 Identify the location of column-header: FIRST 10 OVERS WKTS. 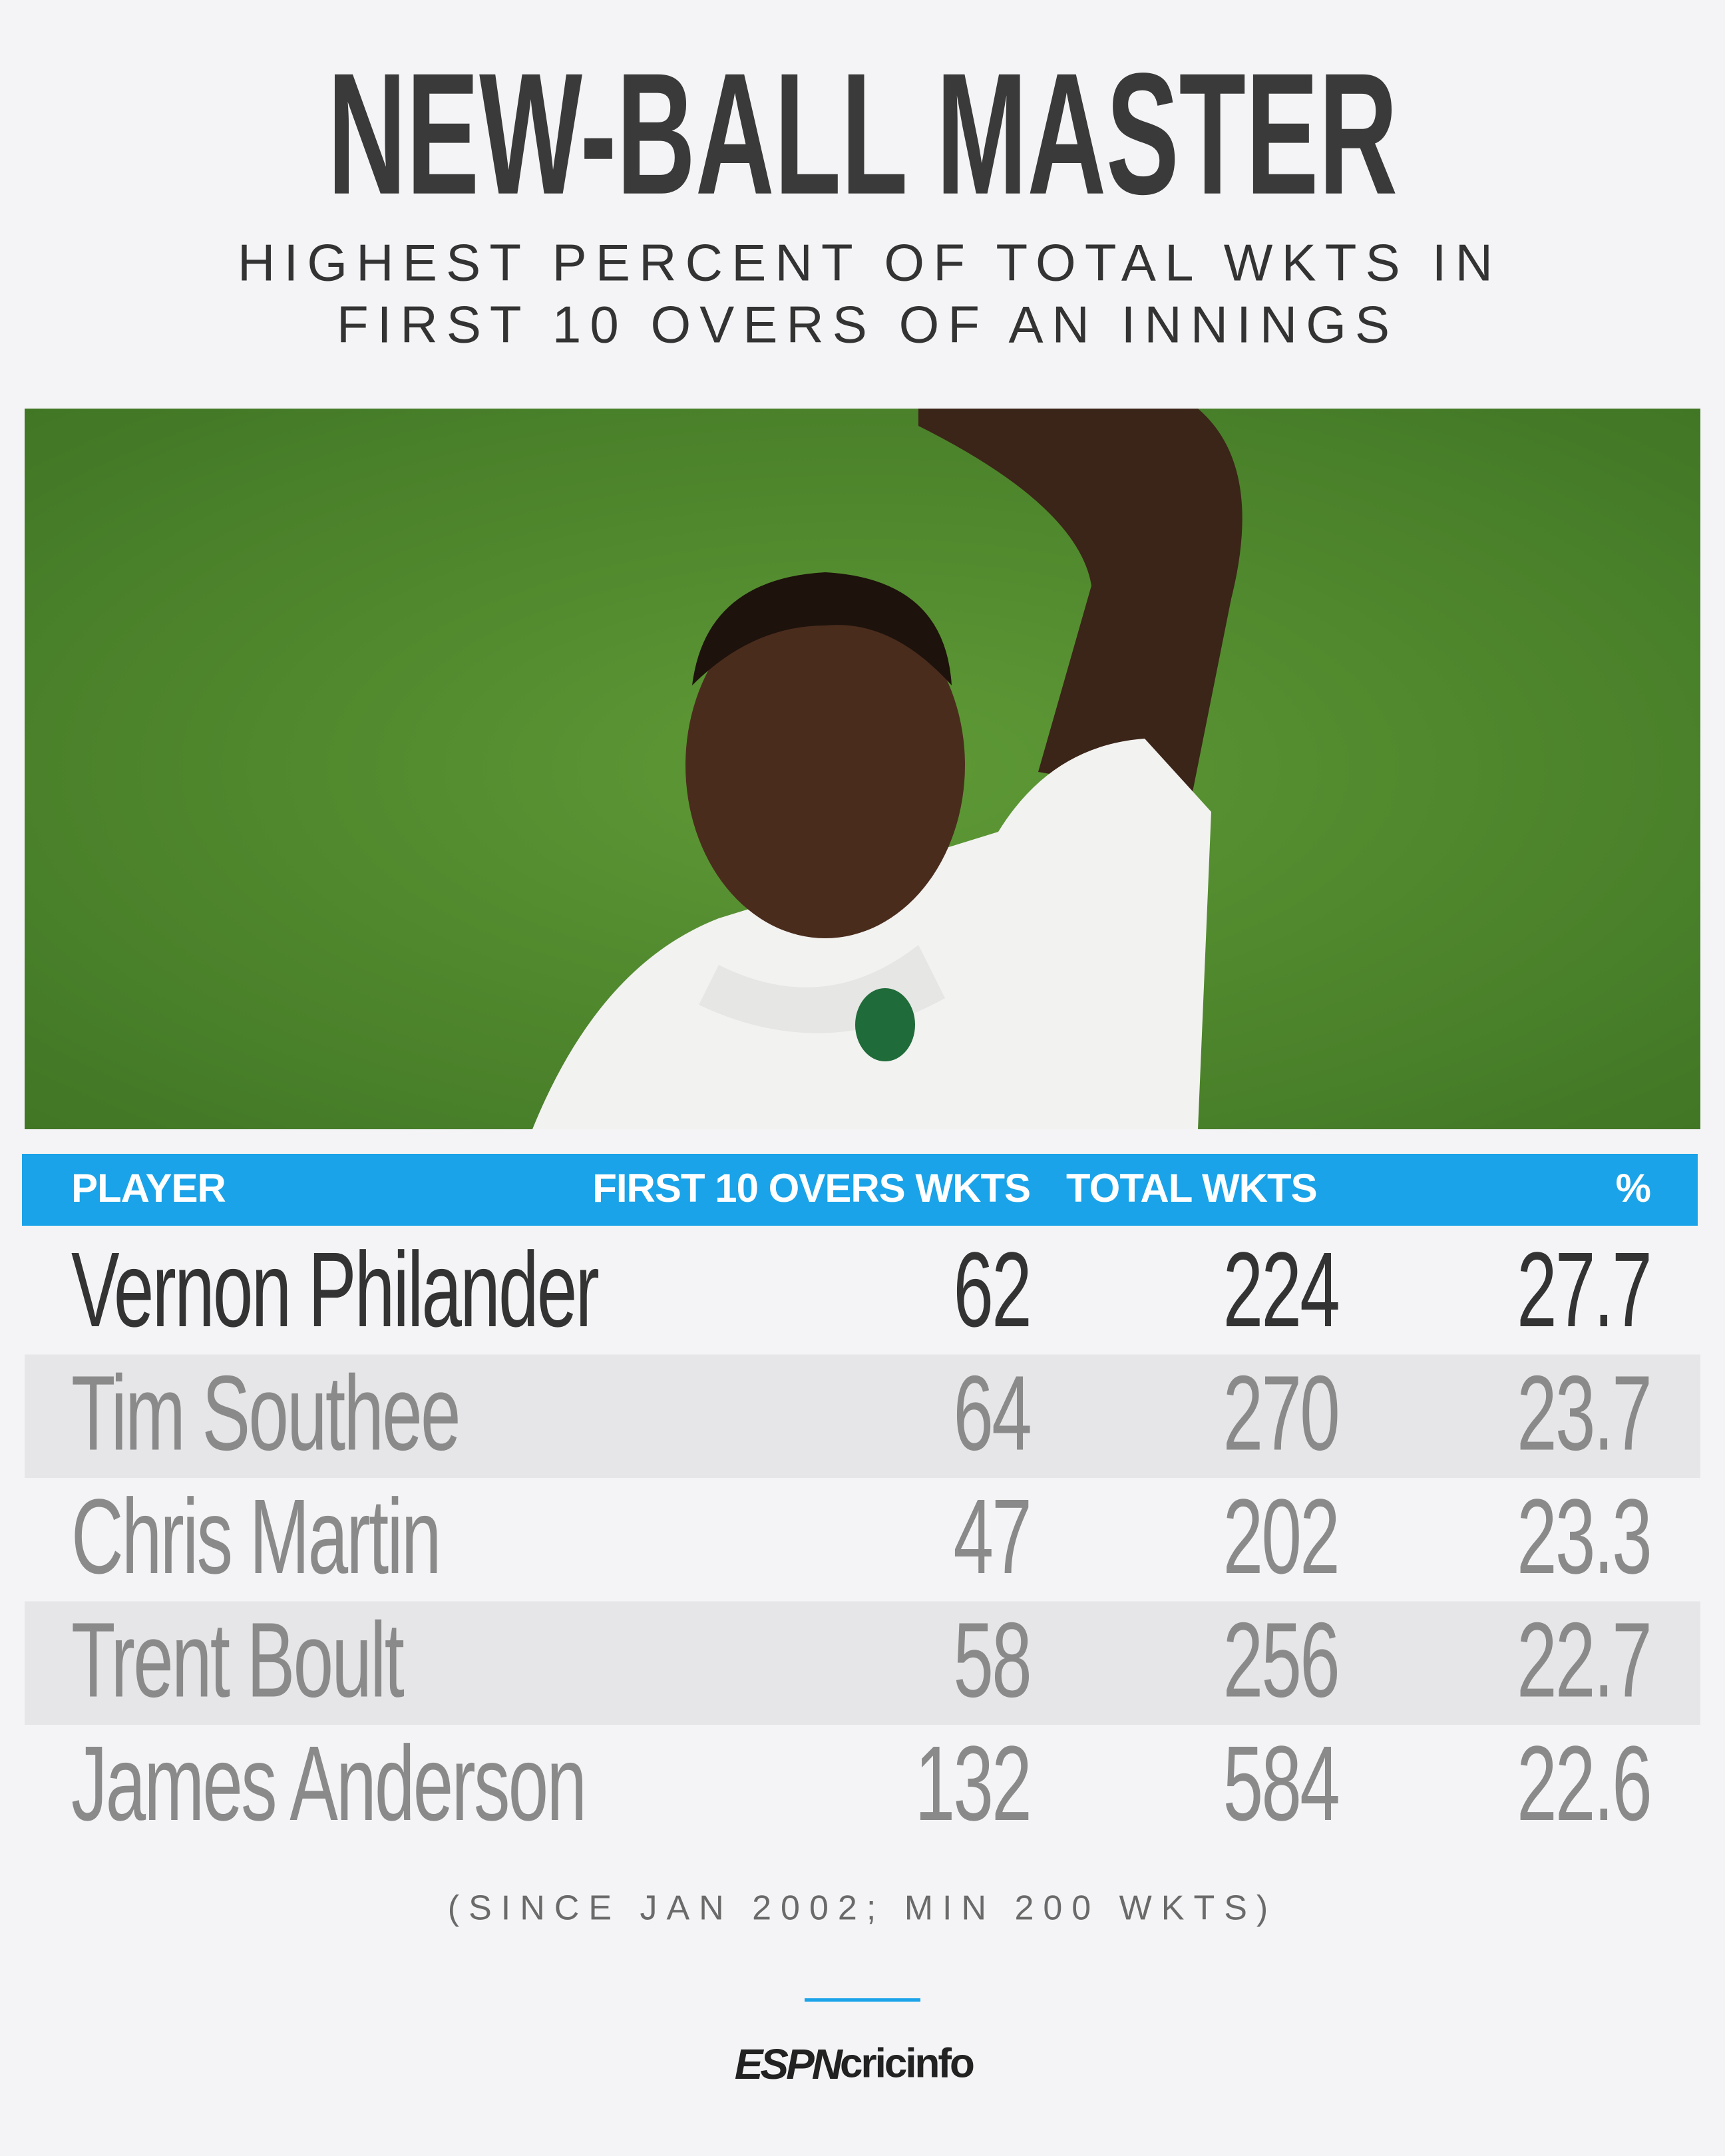
(811, 1188).